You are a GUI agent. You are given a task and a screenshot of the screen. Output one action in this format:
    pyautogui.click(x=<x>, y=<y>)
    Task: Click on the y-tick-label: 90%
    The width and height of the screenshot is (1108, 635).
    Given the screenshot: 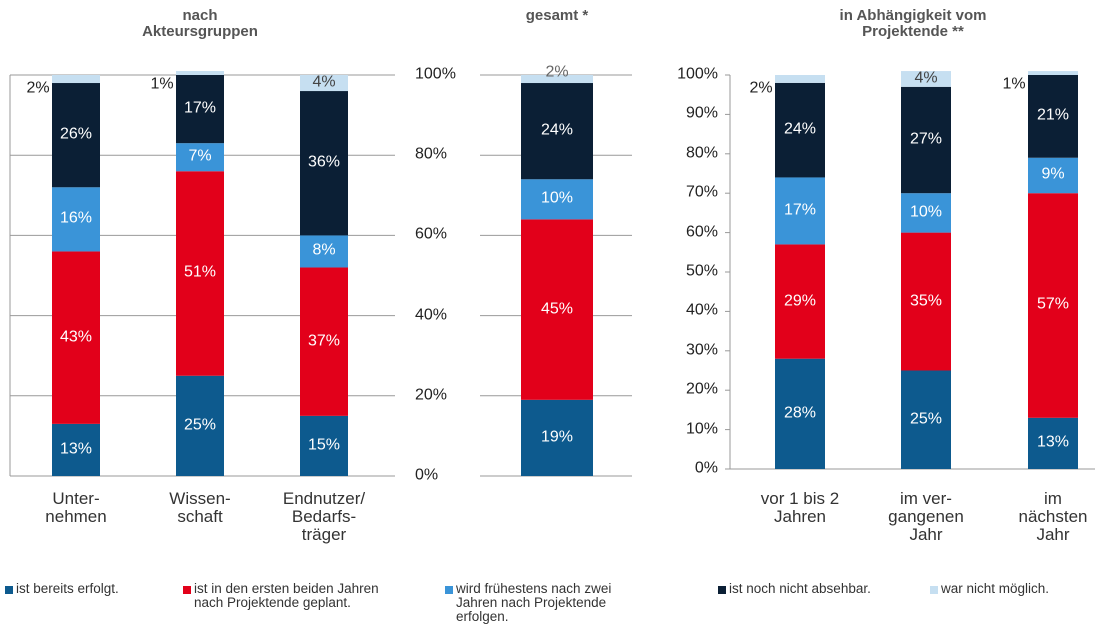 What is the action you would take?
    pyautogui.click(x=701, y=113)
    